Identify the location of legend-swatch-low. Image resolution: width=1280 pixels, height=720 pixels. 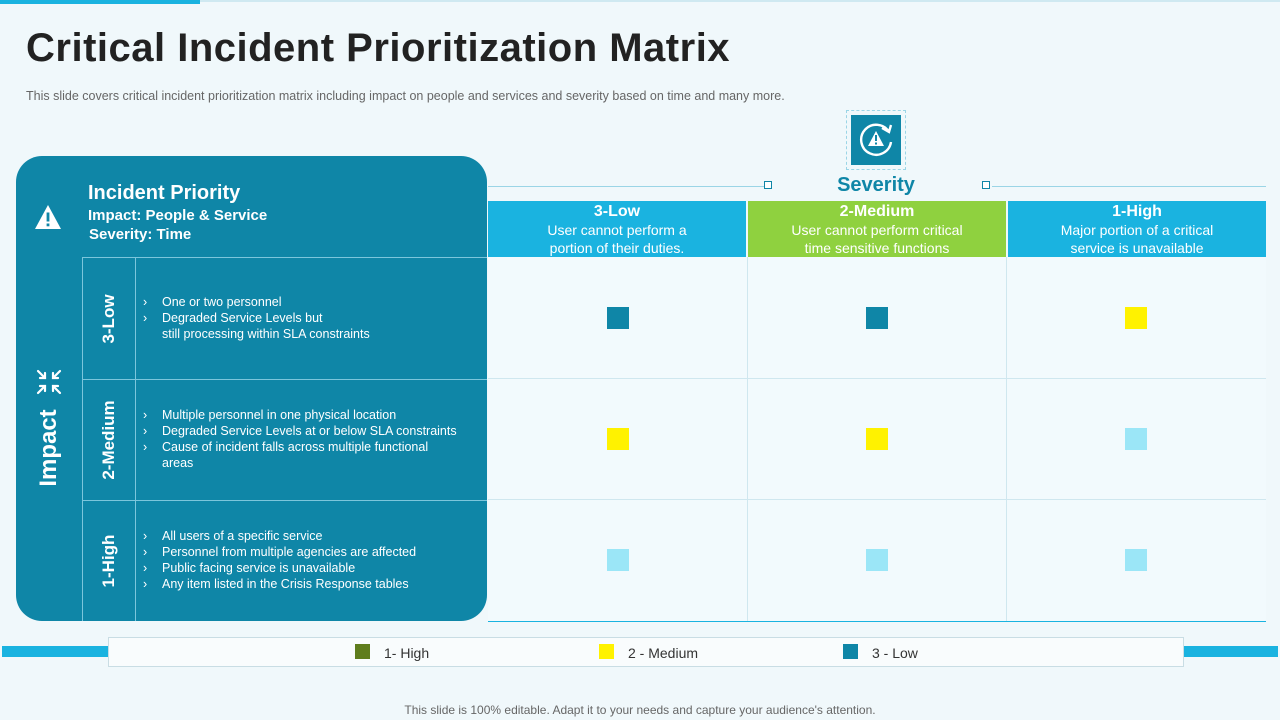
(850, 651).